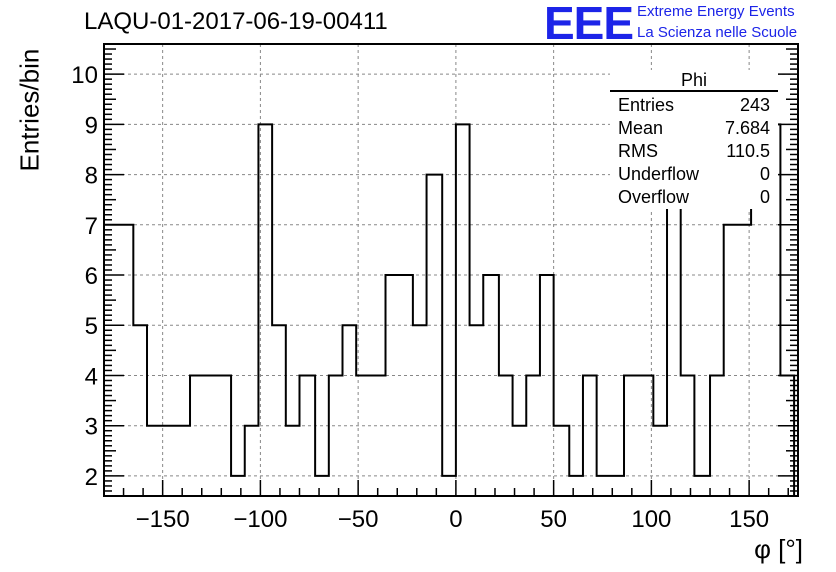 The image size is (836, 572). What do you see at coordinates (260, 519) in the screenshot?
I see `x-tick-label: −100` at bounding box center [260, 519].